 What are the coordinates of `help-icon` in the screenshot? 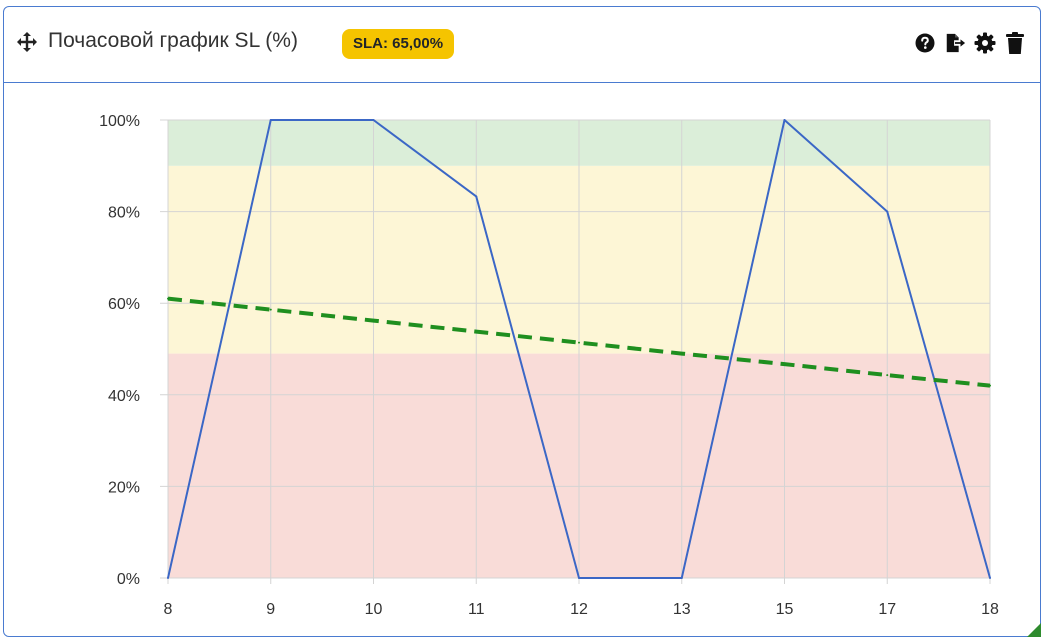 It's located at (925, 43).